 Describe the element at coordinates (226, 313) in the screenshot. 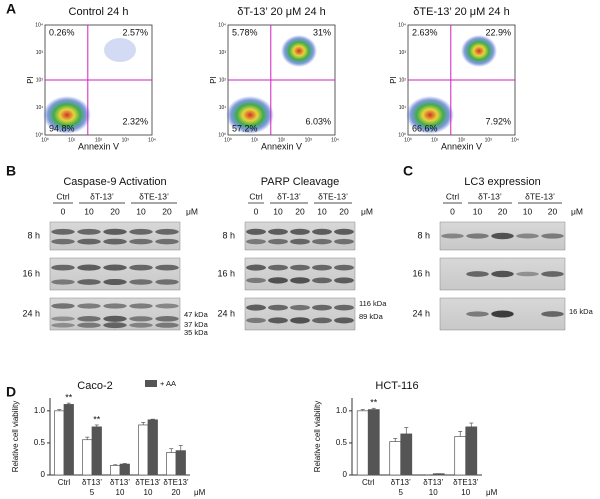

I see `time-label: 24 h` at that location.